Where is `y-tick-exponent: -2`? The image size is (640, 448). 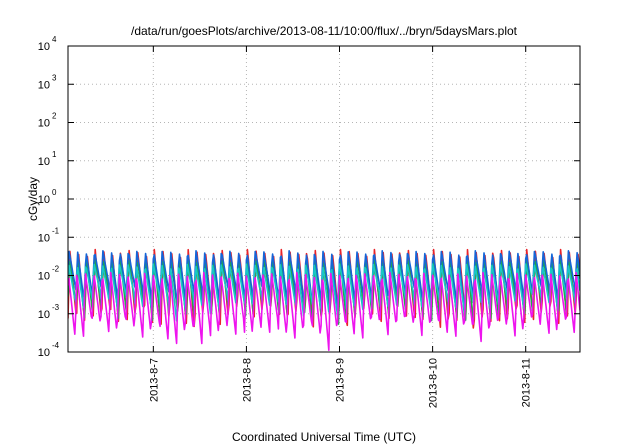
y-tick-exponent: -2 is located at coordinates (56, 269).